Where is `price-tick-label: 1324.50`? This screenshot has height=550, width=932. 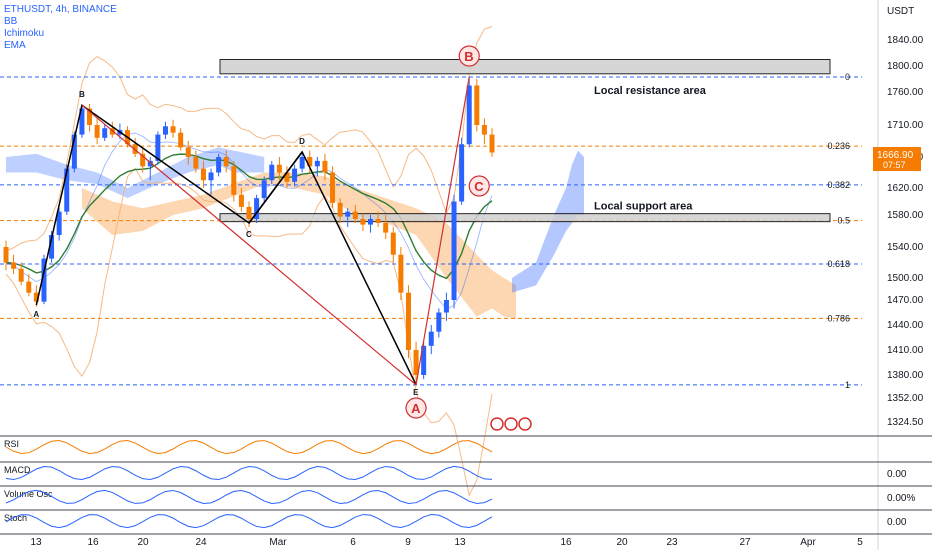
price-tick-label: 1324.50 is located at coordinates (905, 422).